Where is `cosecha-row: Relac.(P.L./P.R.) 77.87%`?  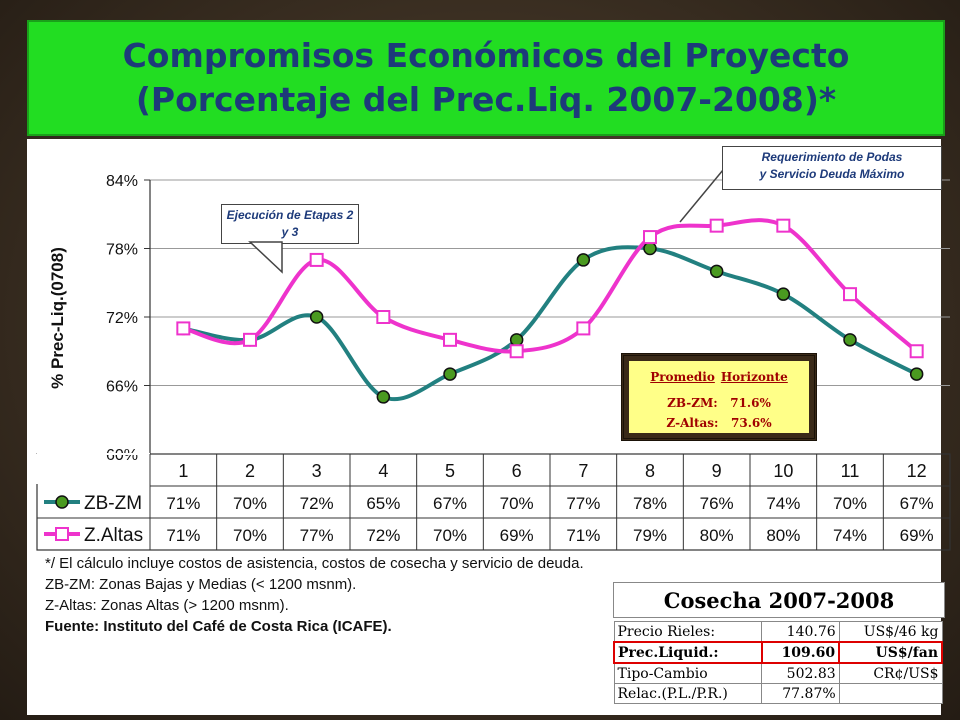
cosecha-row: Relac.(P.L./P.R.) 77.87% is located at coordinates (778, 693).